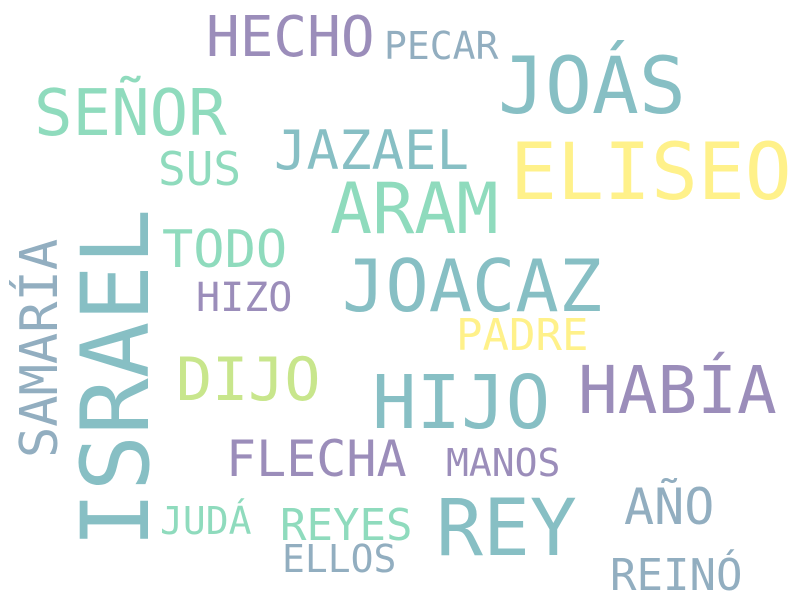 The width and height of the screenshot is (800, 600). I want to click on word-manos: MANOS, so click(503, 463).